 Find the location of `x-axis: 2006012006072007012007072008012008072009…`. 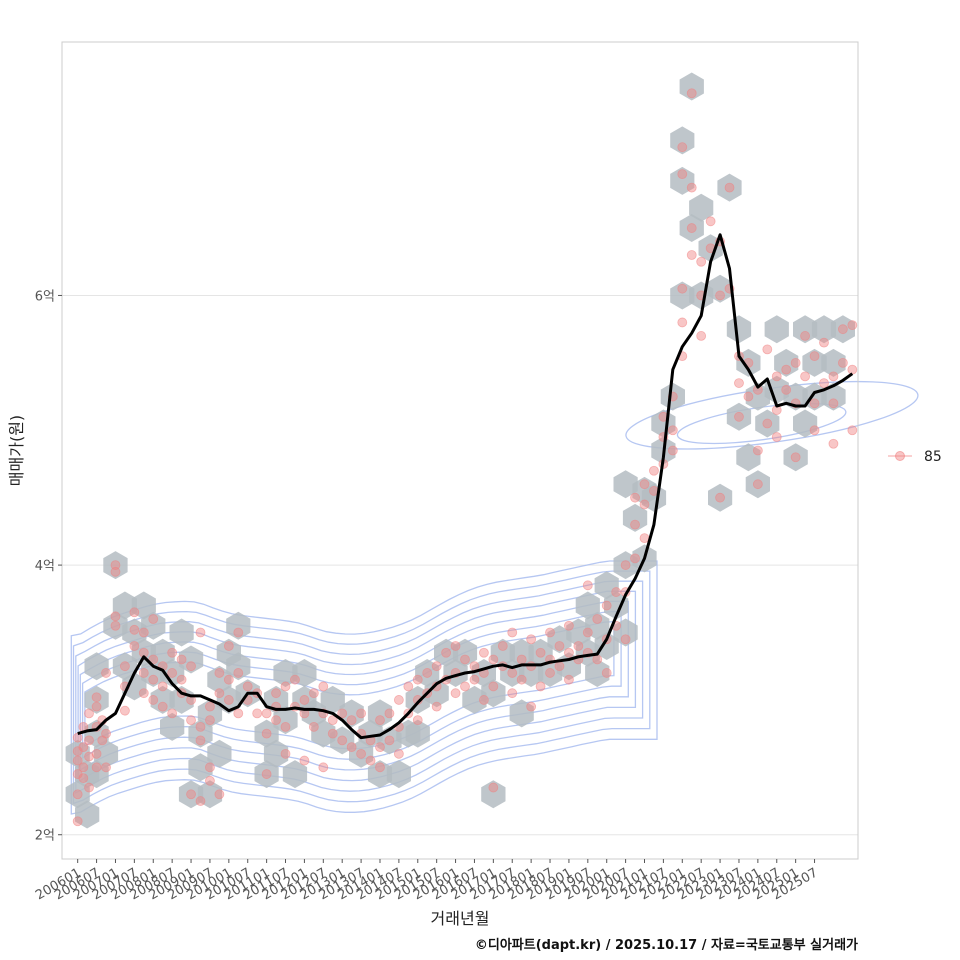

x-axis: 2006012006072007012007072008012008072009… is located at coordinates (427, 881).